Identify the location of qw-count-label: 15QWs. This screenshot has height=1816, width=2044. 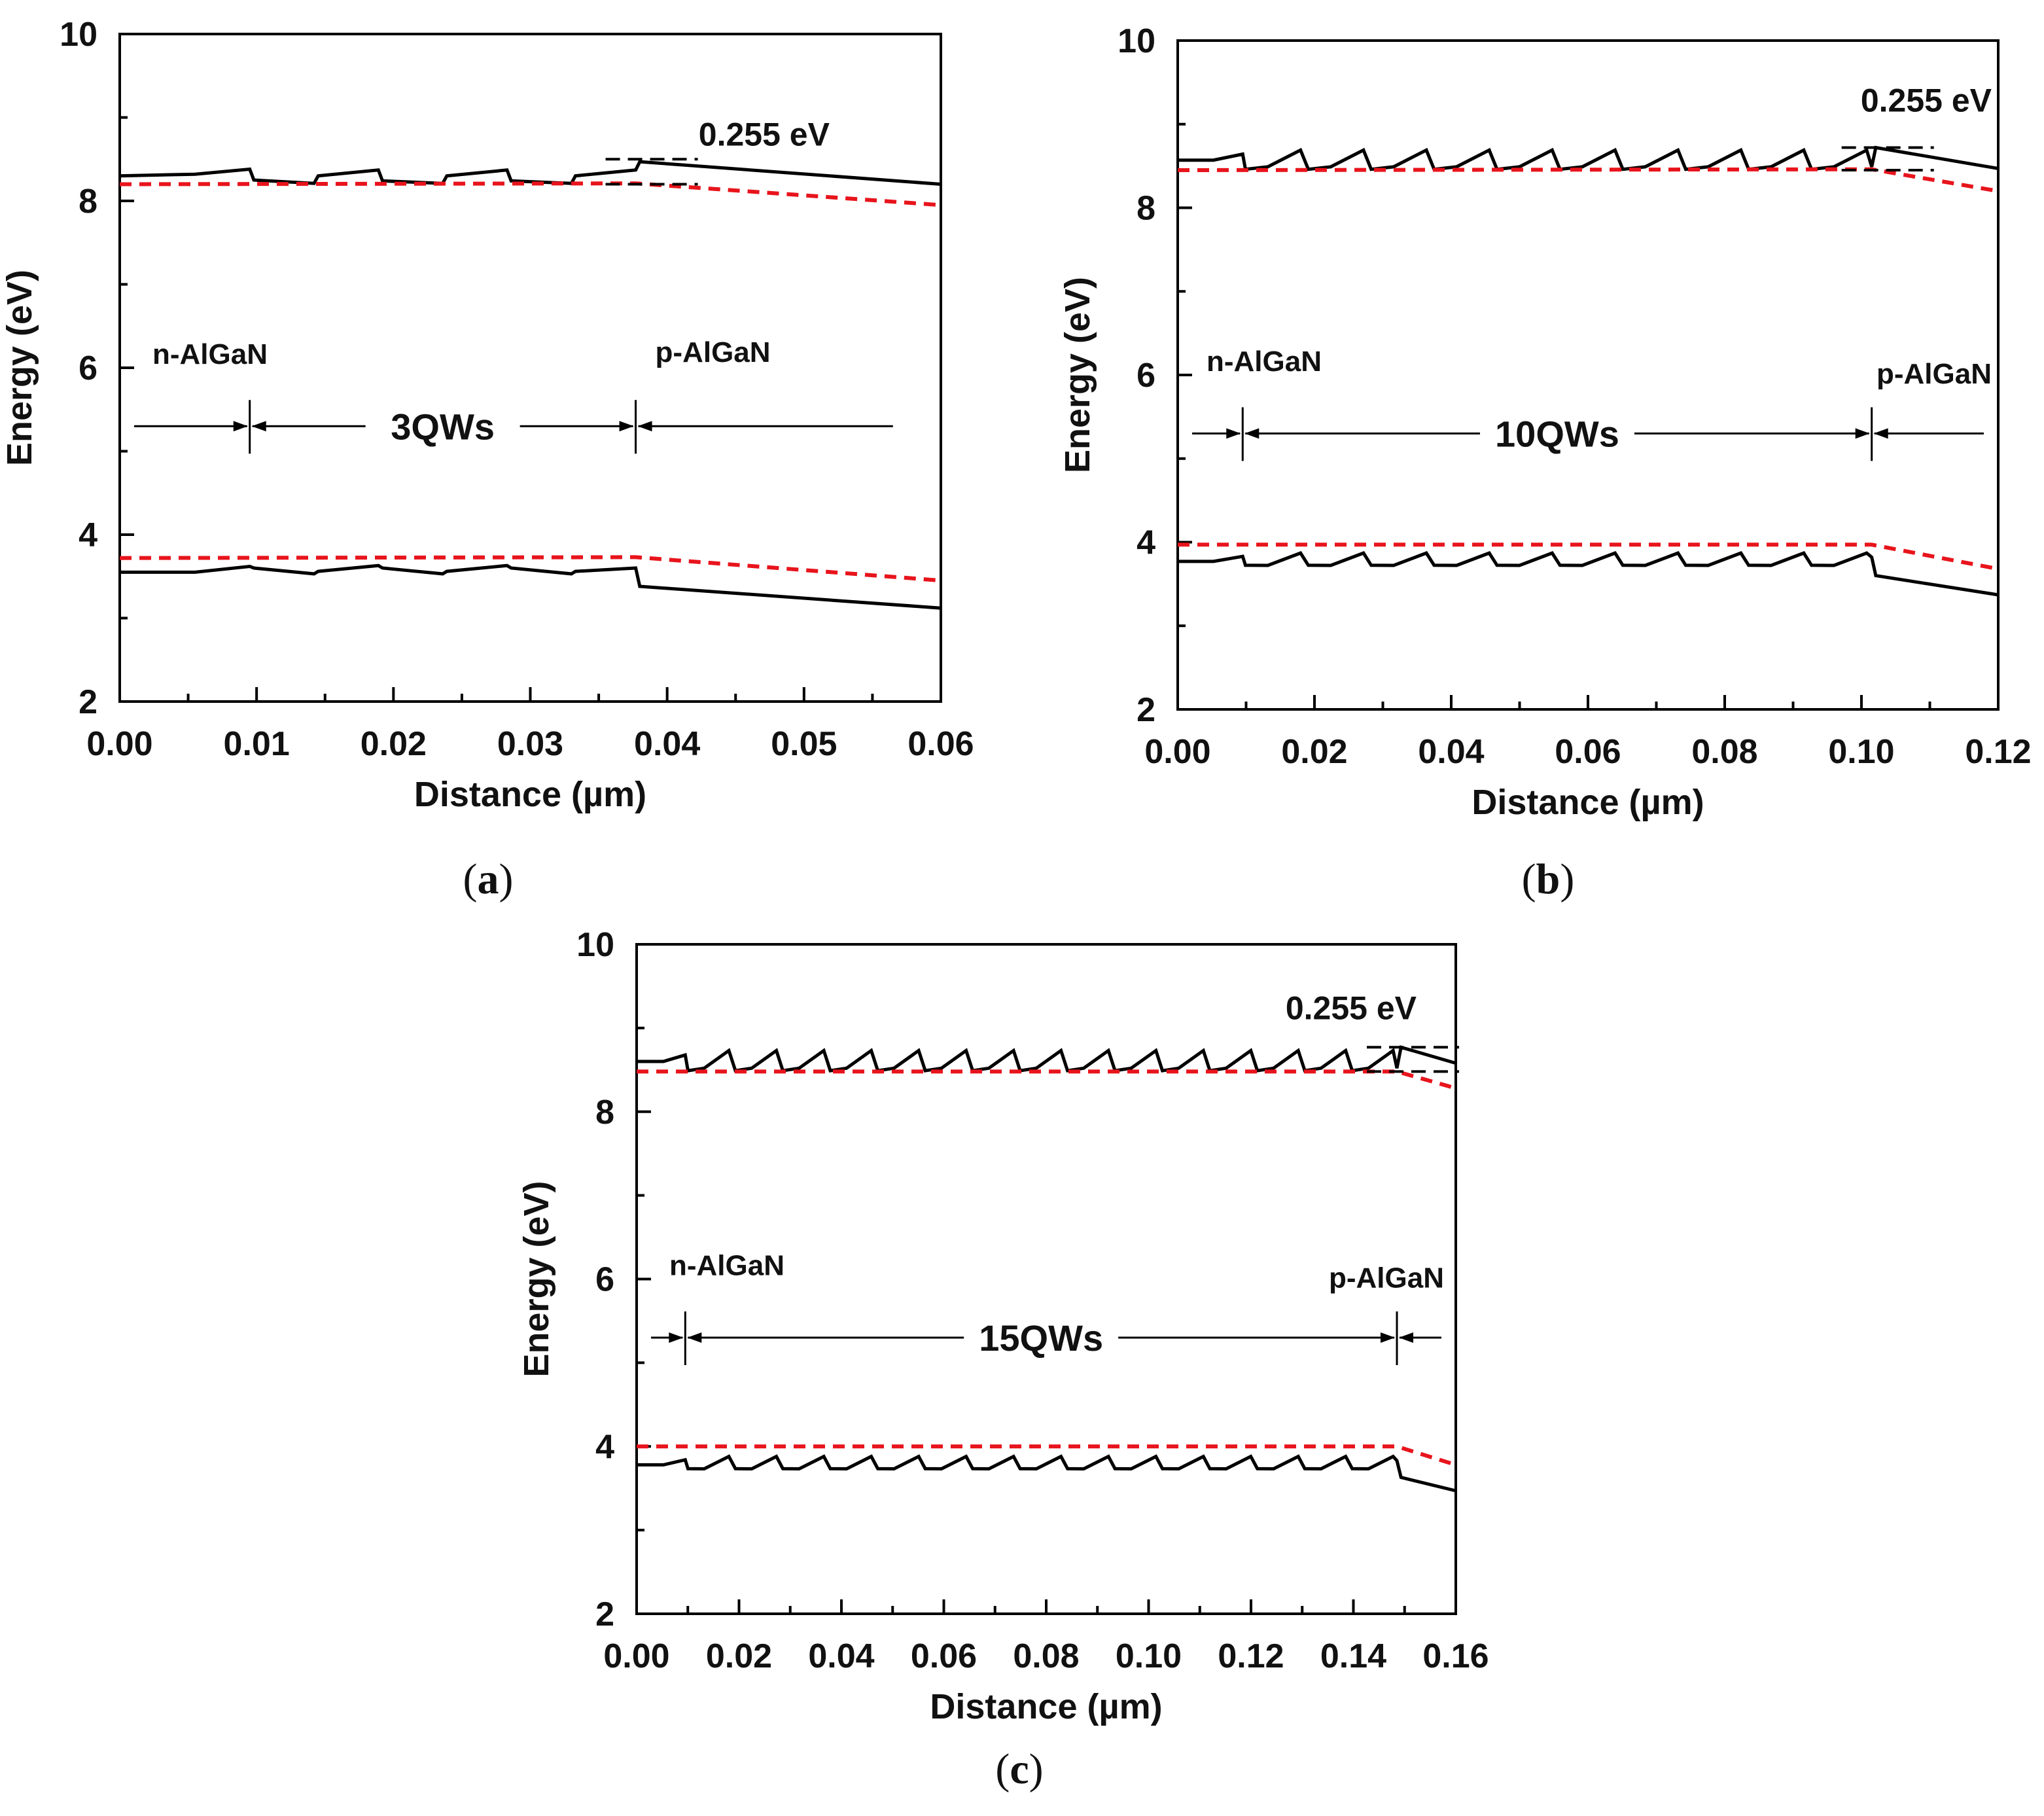
(1041, 1338).